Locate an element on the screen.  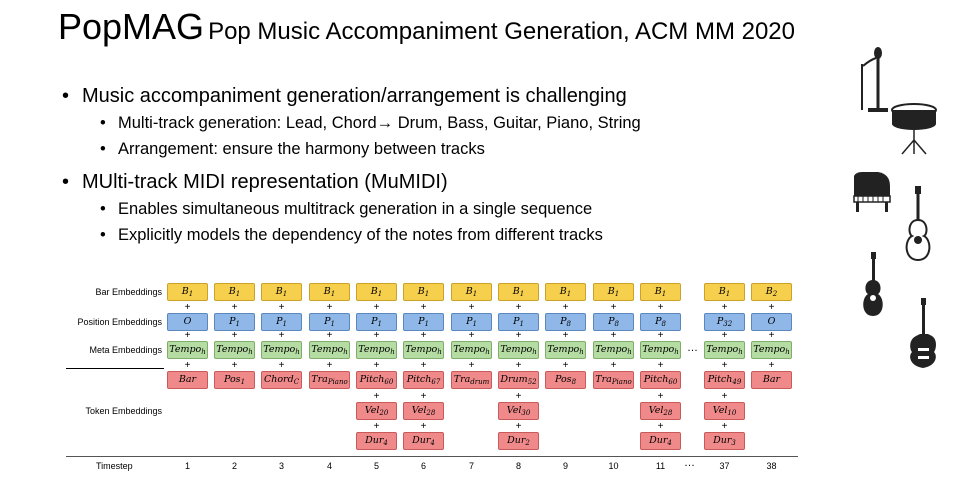
token-embedding-cell: Dur4 is located at coordinates (660, 441).